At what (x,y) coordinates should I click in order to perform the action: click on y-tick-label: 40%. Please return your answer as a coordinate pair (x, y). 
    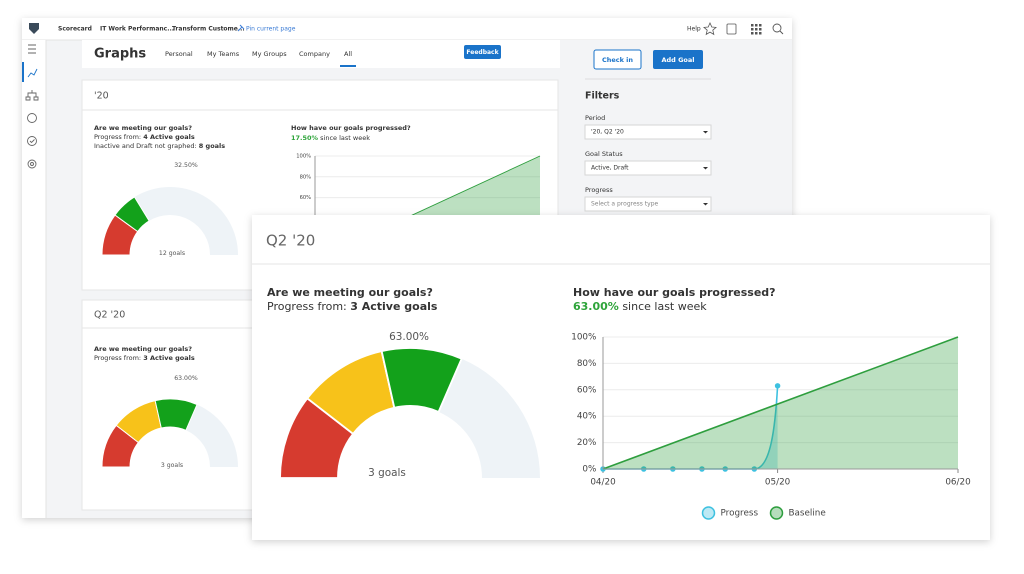
    Looking at the image, I should click on (587, 417).